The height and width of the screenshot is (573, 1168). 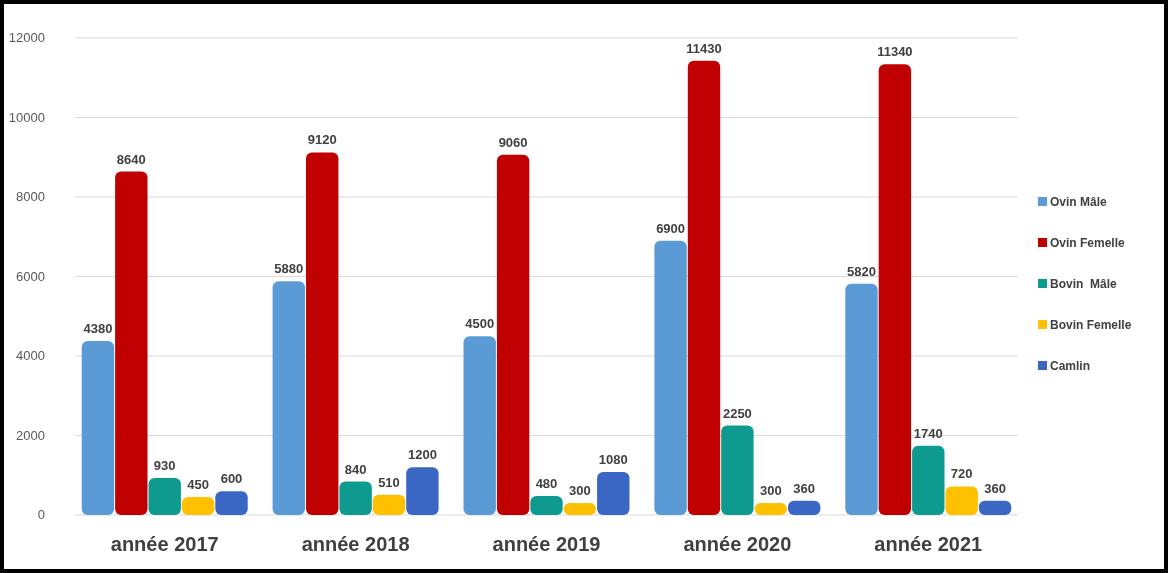 What do you see at coordinates (30, 355) in the screenshot?
I see `y-tick-label: 4000` at bounding box center [30, 355].